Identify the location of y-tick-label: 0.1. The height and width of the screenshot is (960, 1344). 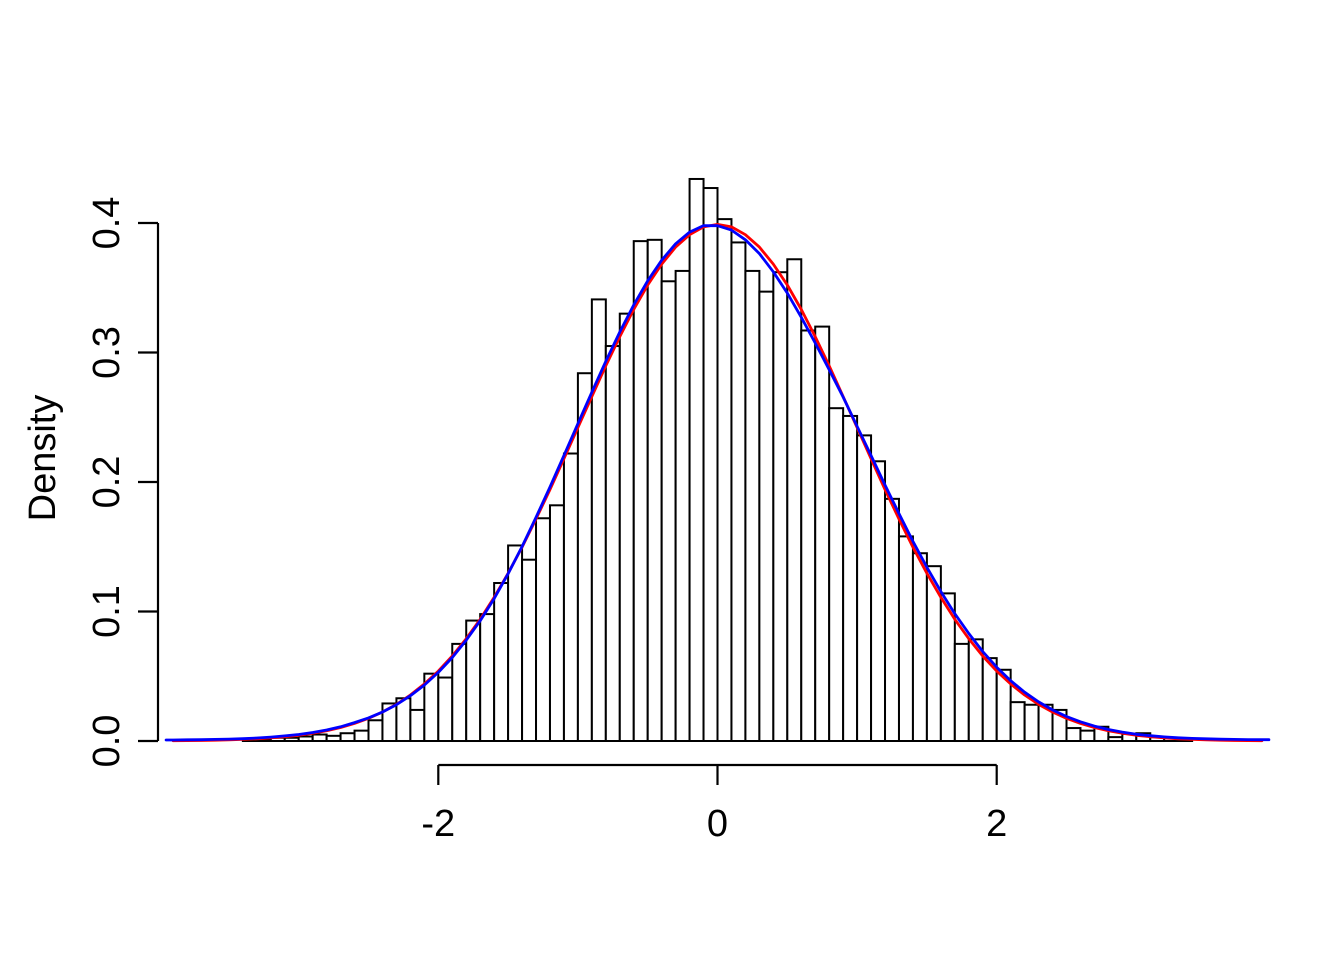
(107, 611).